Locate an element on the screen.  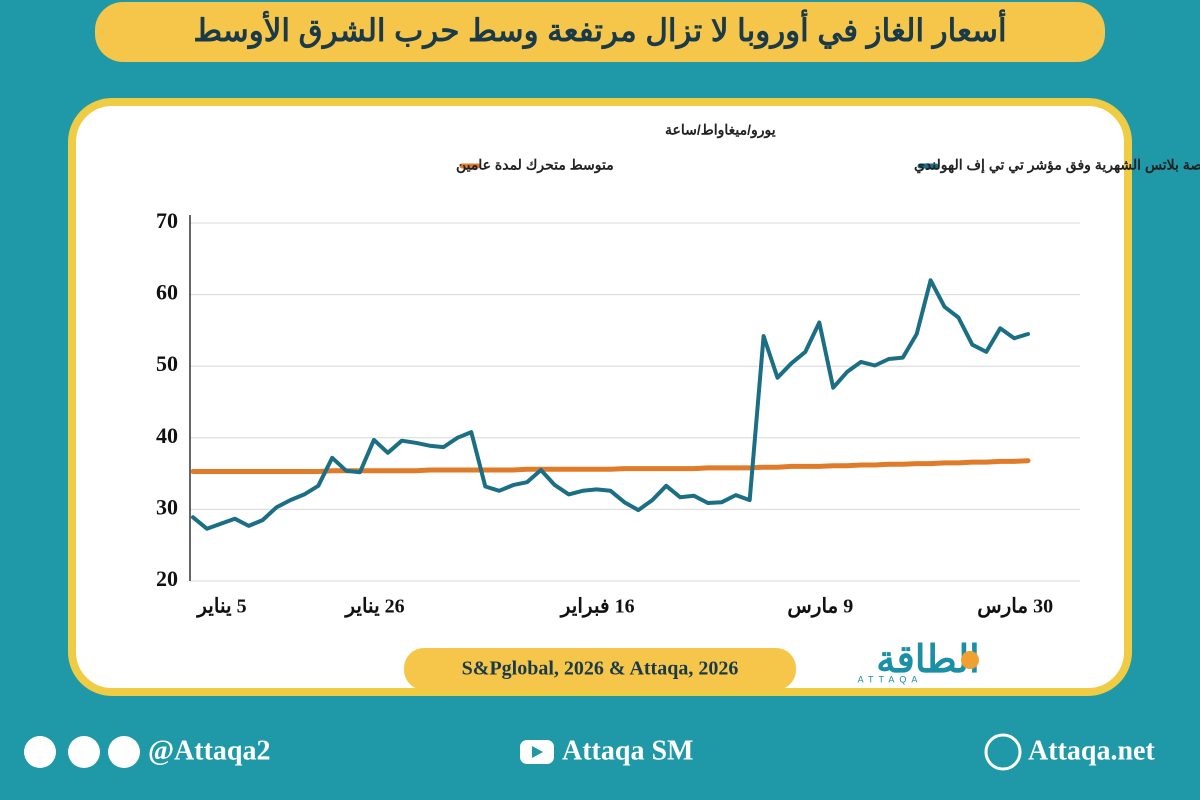
x-tick-label: 5 يناير is located at coordinates (220, 607).